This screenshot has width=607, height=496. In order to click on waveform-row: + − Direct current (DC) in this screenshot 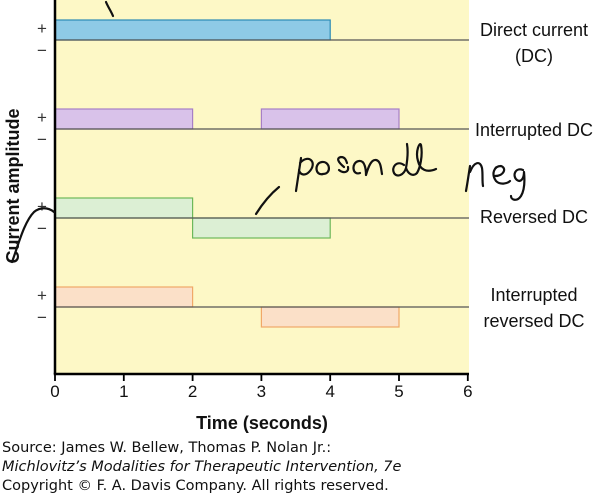, I will do `click(312, 42)`.